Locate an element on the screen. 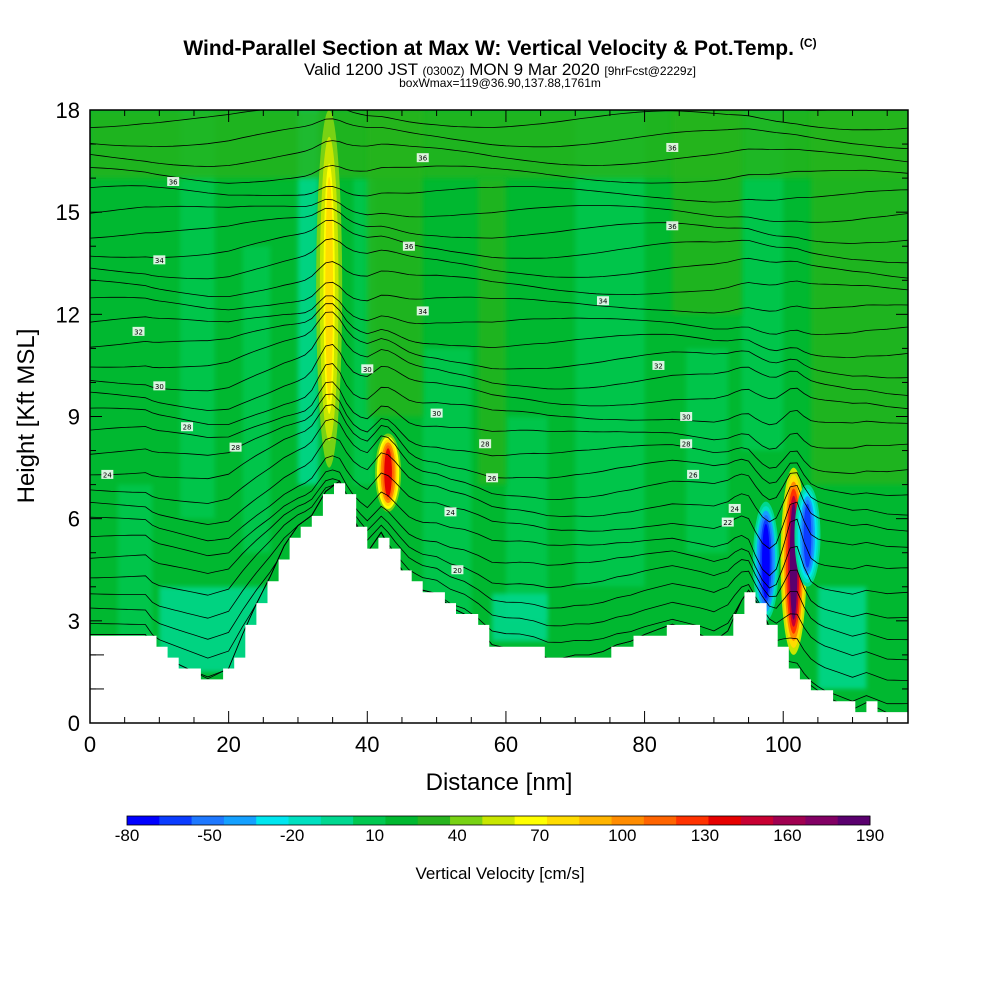 This screenshot has height=1000, width=1000. theta-label-text: 20 is located at coordinates (457, 571).